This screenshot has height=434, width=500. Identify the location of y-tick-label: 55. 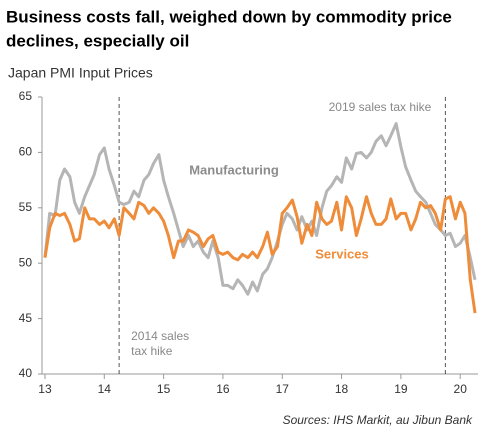
(26, 207).